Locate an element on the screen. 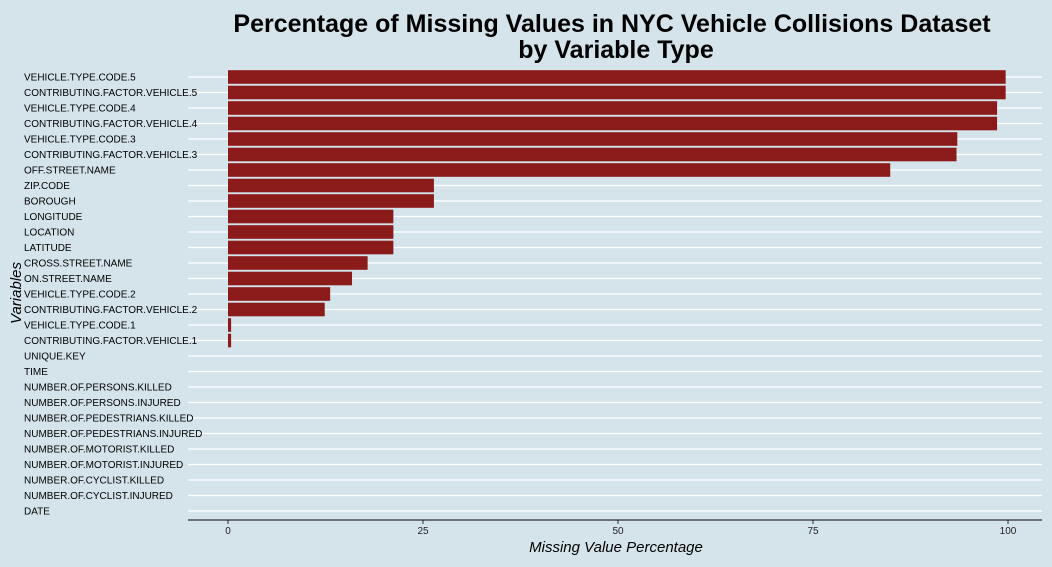 This screenshot has width=1052, height=567. y-tick-label: NUMBER.OF.PEDESTRIANS.KILLED is located at coordinates (108, 419).